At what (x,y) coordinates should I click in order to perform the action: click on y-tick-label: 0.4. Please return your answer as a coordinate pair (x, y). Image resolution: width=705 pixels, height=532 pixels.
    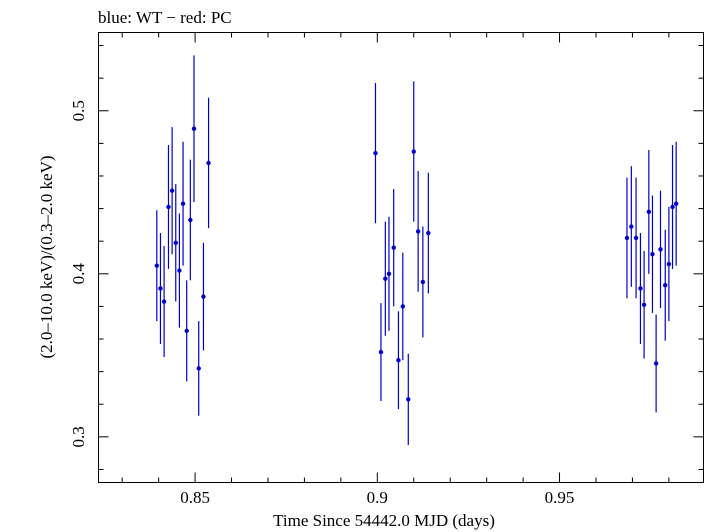
    Looking at the image, I should click on (78, 274).